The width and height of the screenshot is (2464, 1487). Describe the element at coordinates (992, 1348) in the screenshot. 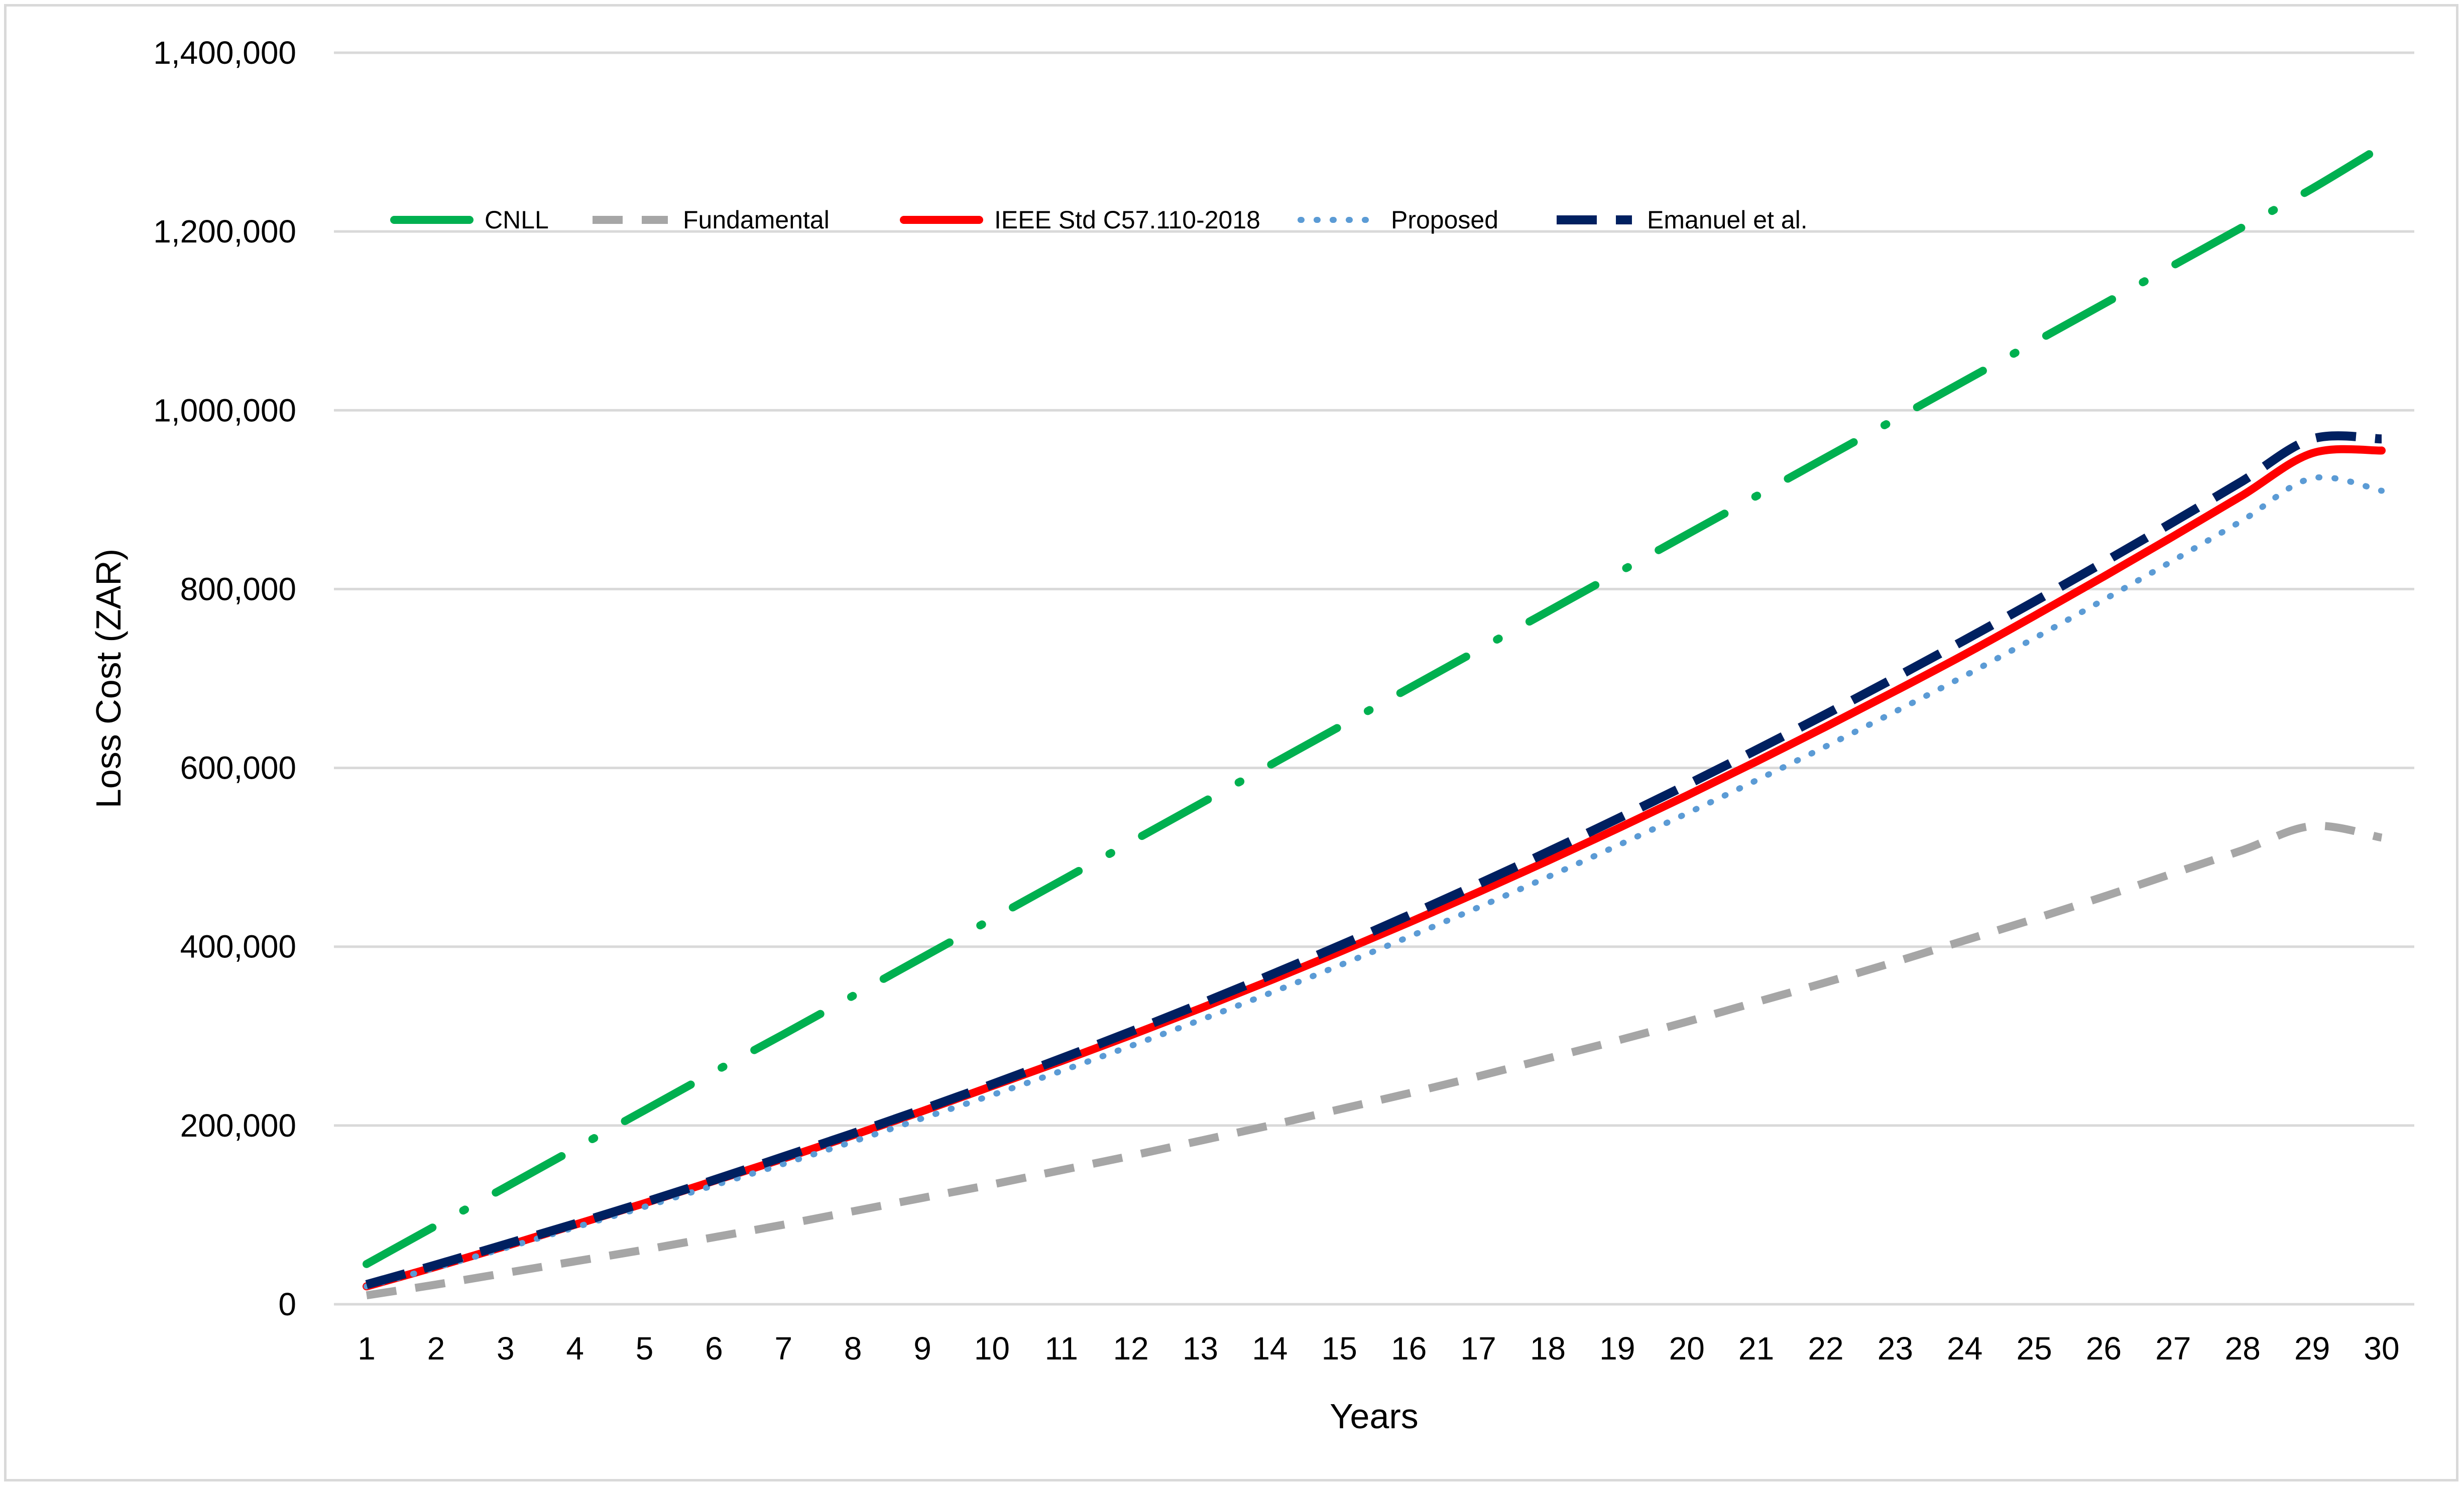

I see `x-tick-label: 10` at that location.